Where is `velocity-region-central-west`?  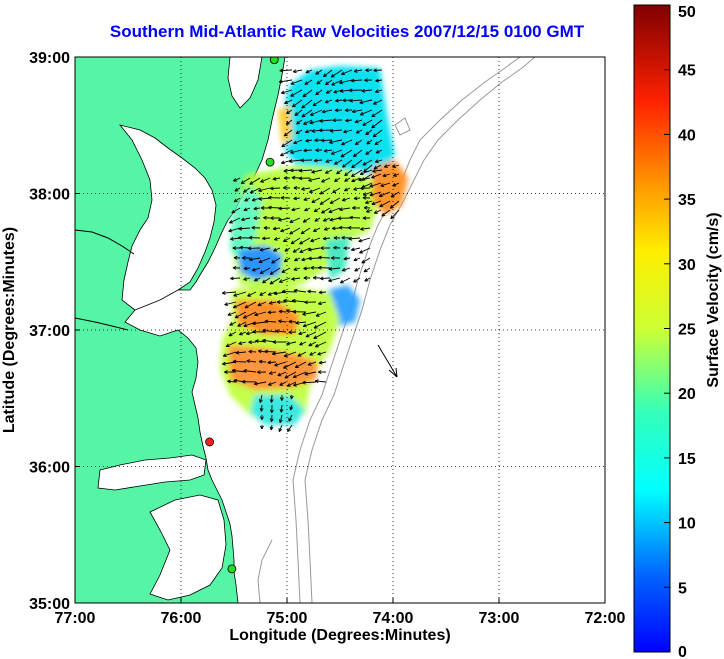
velocity-region-central-west is located at coordinates (246, 222).